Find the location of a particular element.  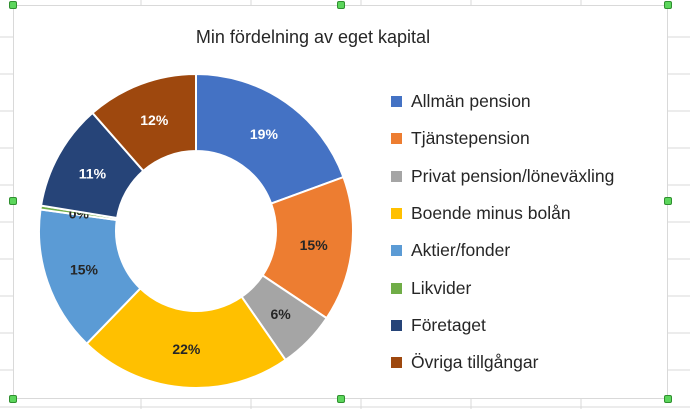

resize-handle-top-right is located at coordinates (668, 5).